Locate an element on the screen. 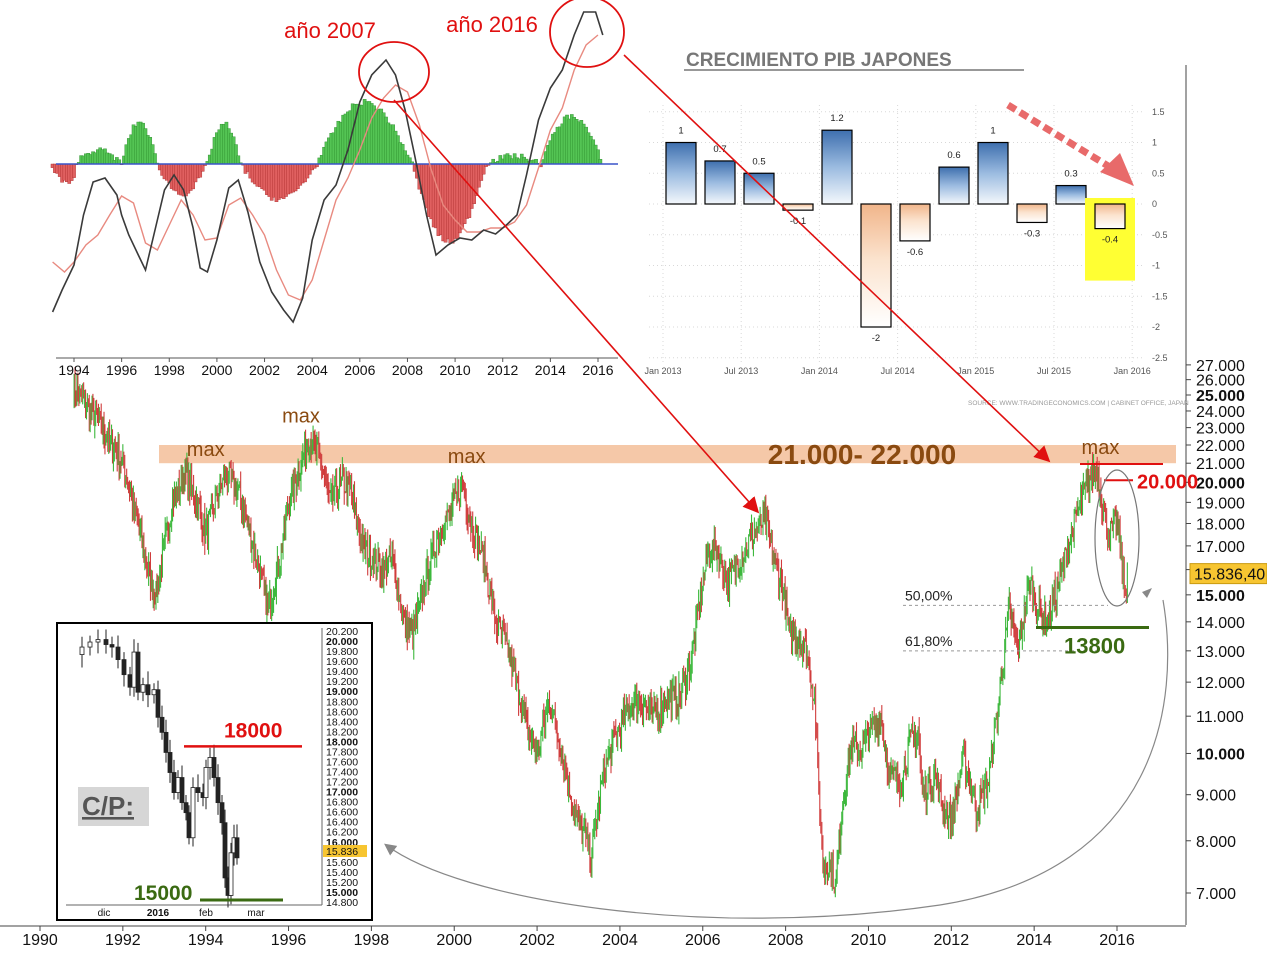 Image resolution: width=1267 pixels, height=967 pixels. y-tick-label: 14.000 is located at coordinates (1220, 623).